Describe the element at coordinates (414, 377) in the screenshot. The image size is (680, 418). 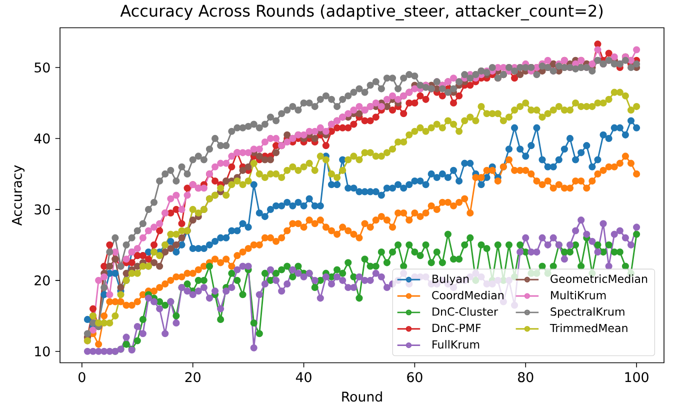
I see `x-tick-label: 60` at that location.